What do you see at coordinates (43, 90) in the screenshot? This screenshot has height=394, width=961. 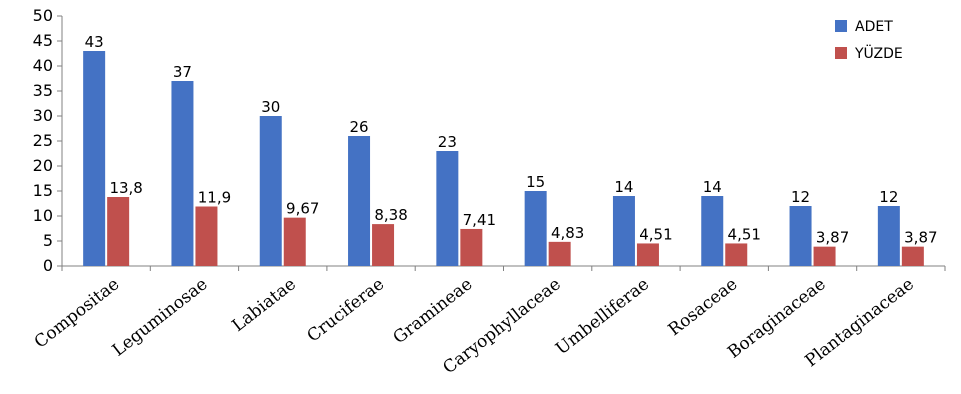 I see `y-tick-label: 35` at bounding box center [43, 90].